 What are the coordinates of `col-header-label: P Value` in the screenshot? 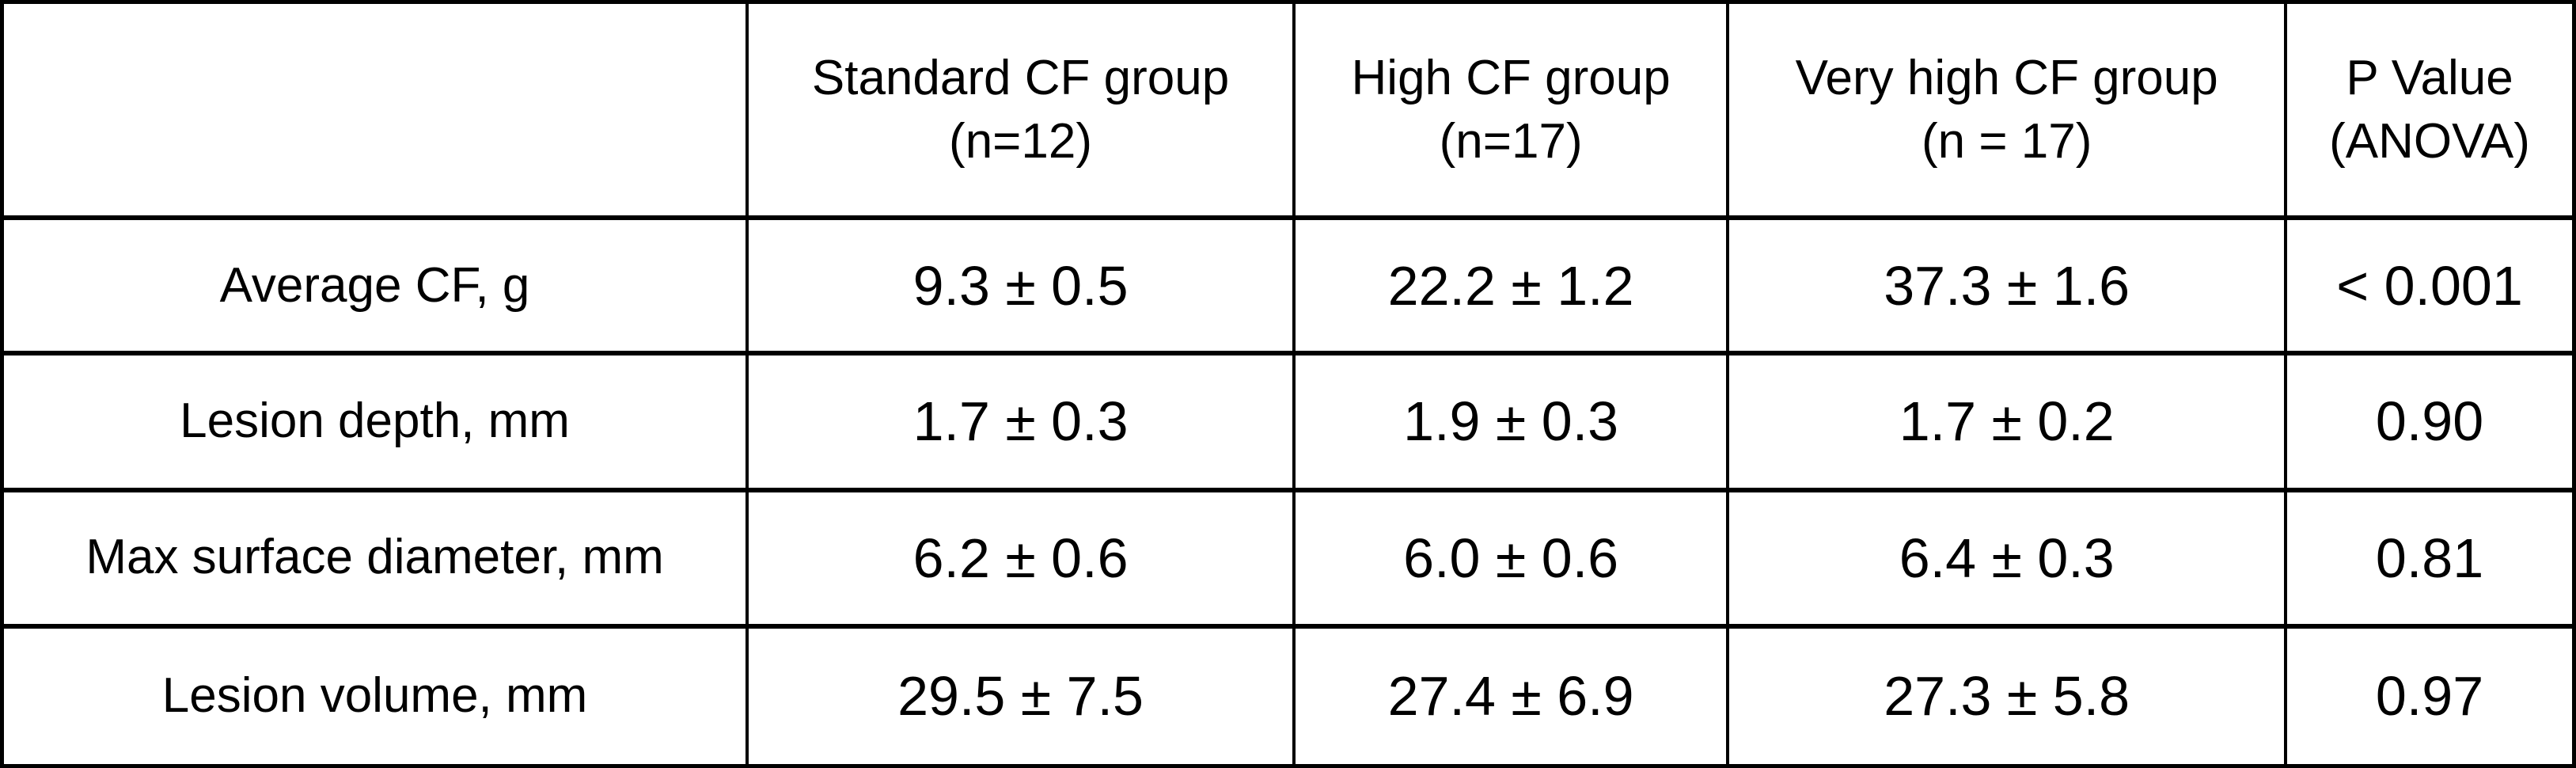 It's located at (2429, 78).